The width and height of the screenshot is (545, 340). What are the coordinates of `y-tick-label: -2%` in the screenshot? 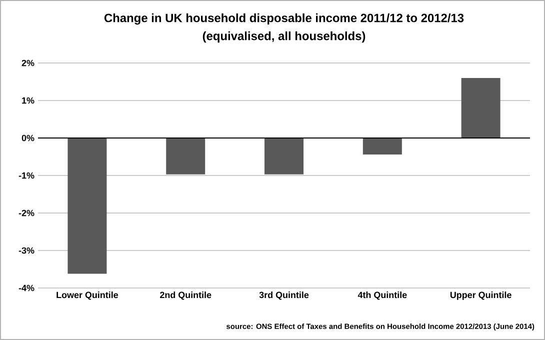 It's located at (26, 213).